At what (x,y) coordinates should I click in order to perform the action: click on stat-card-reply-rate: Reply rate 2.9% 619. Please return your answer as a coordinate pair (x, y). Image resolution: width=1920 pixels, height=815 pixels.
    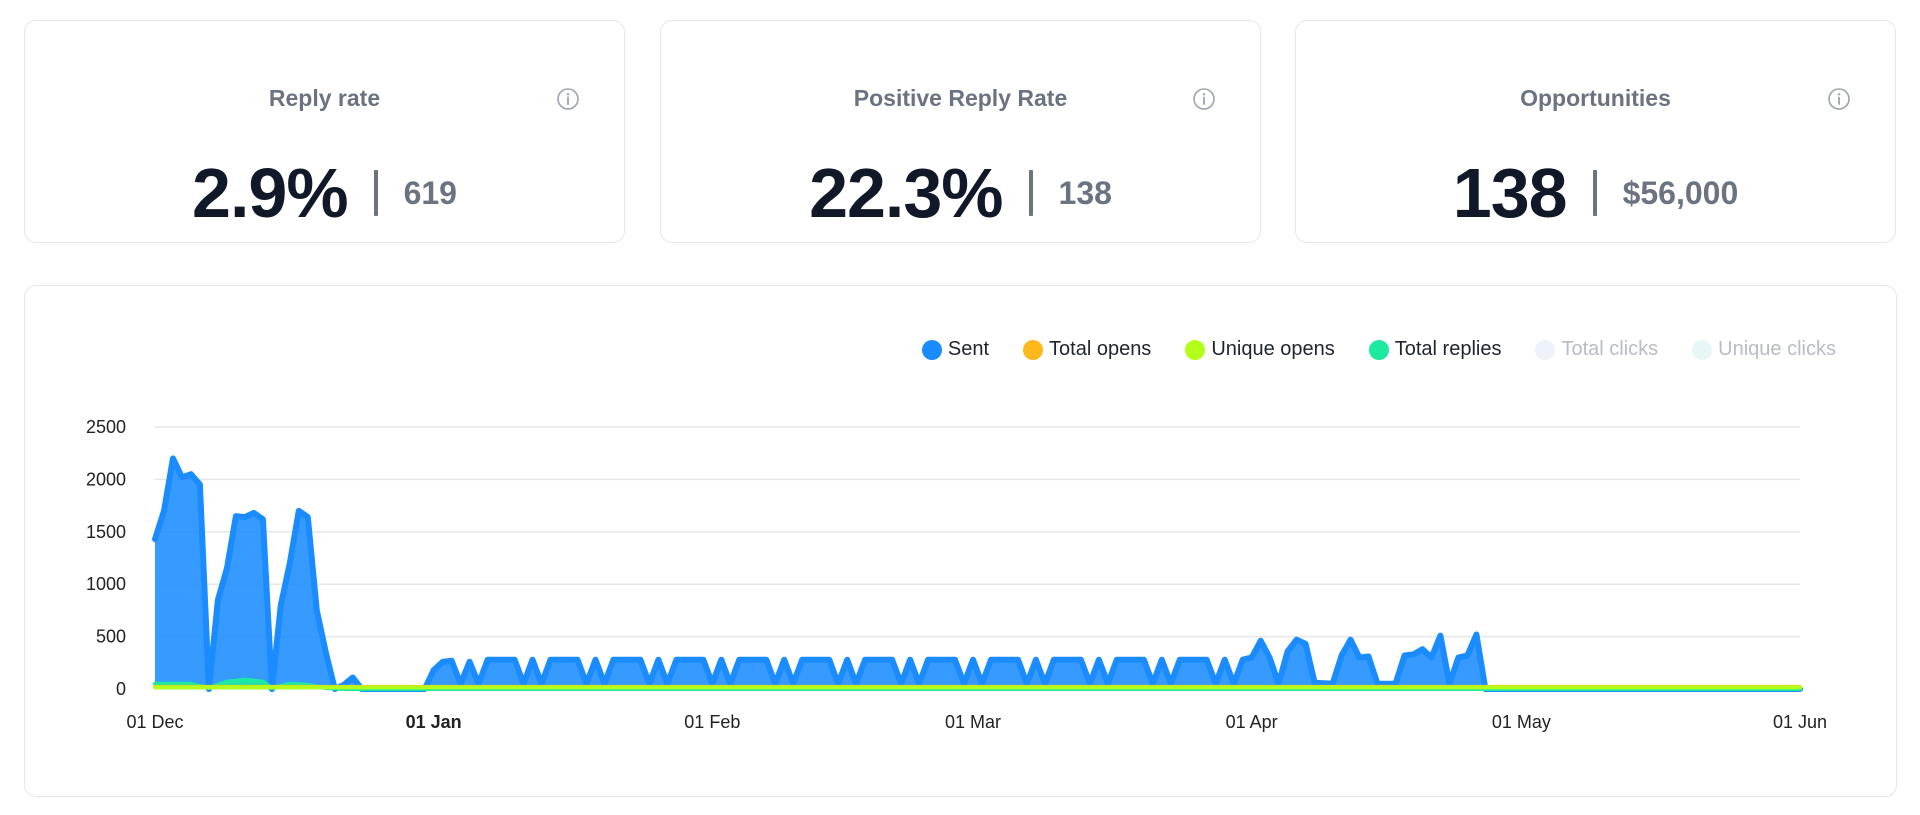
    Looking at the image, I should click on (324, 131).